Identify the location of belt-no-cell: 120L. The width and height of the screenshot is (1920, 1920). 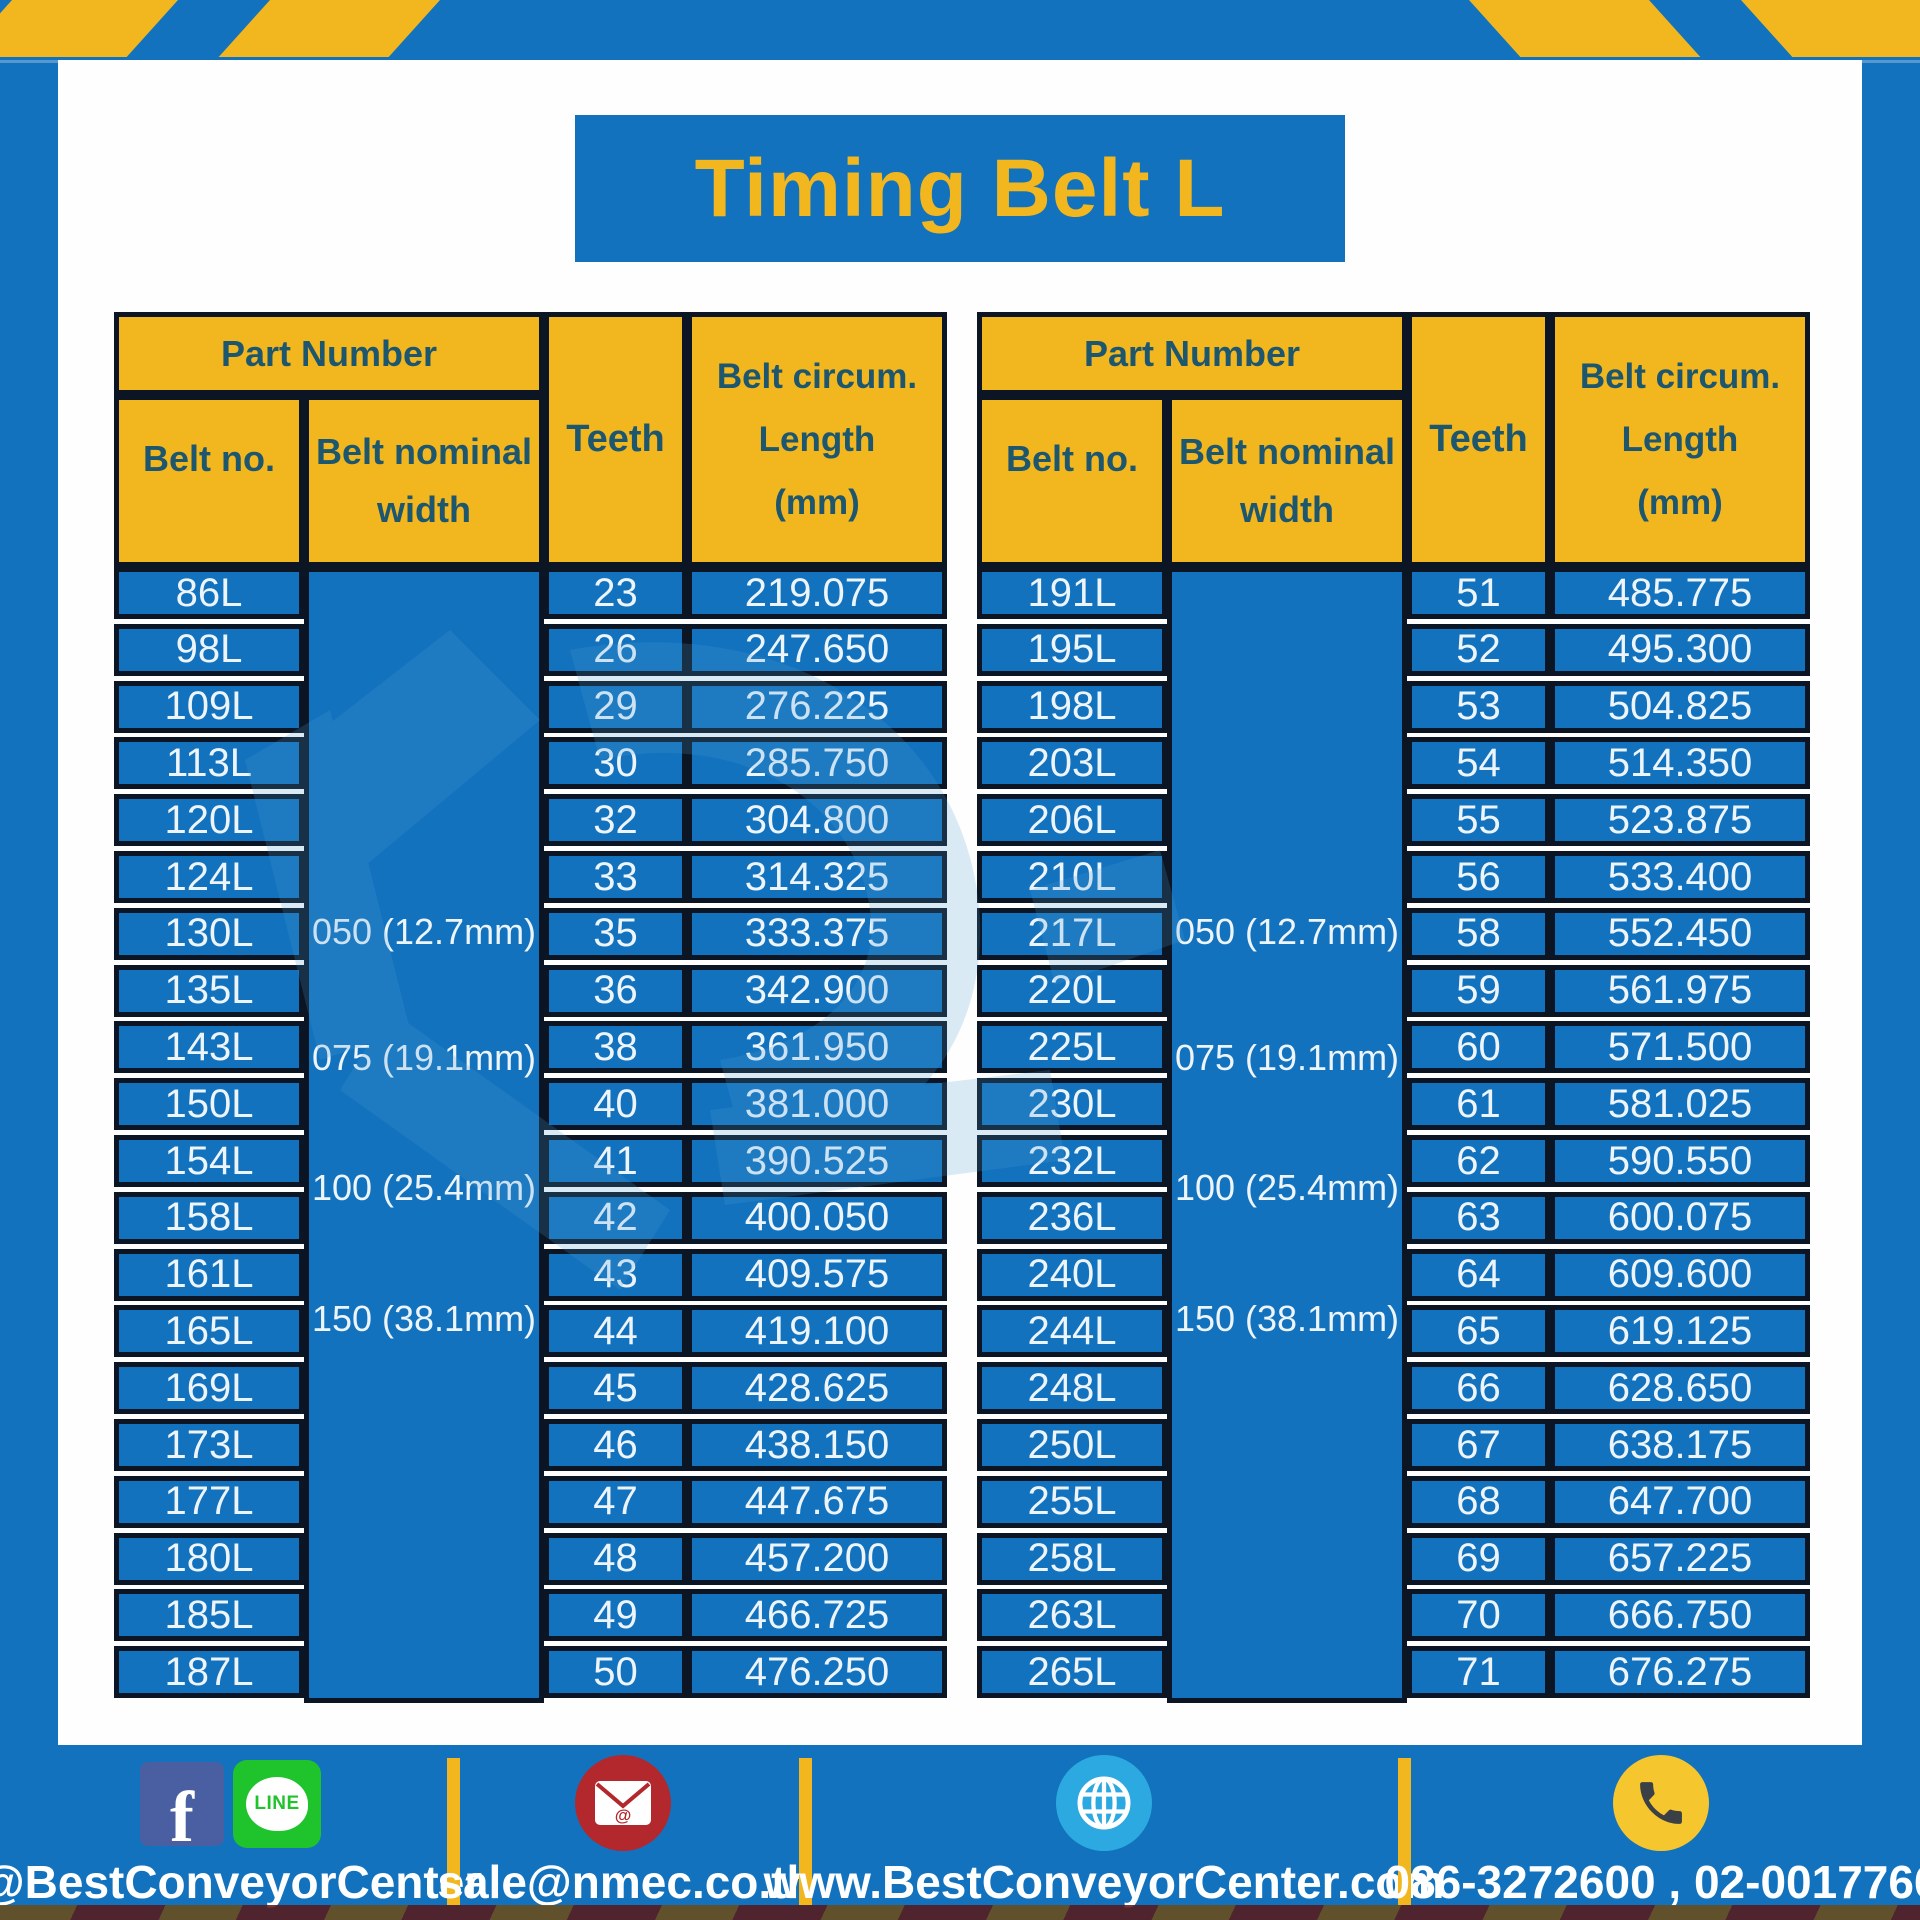
(209, 820).